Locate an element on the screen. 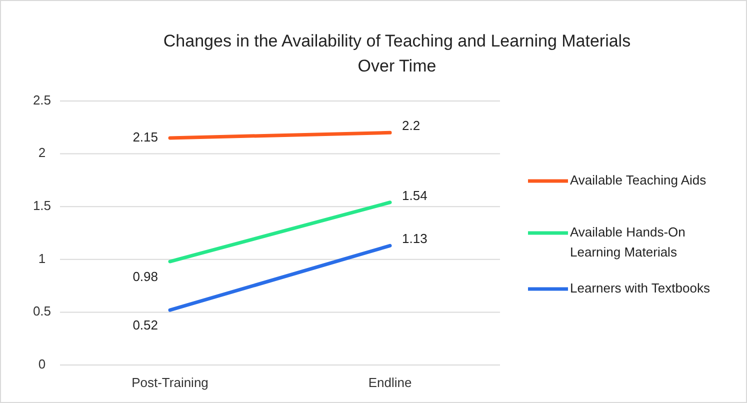 This screenshot has height=403, width=747. y-tick-label: 0.5 is located at coordinates (42, 311).